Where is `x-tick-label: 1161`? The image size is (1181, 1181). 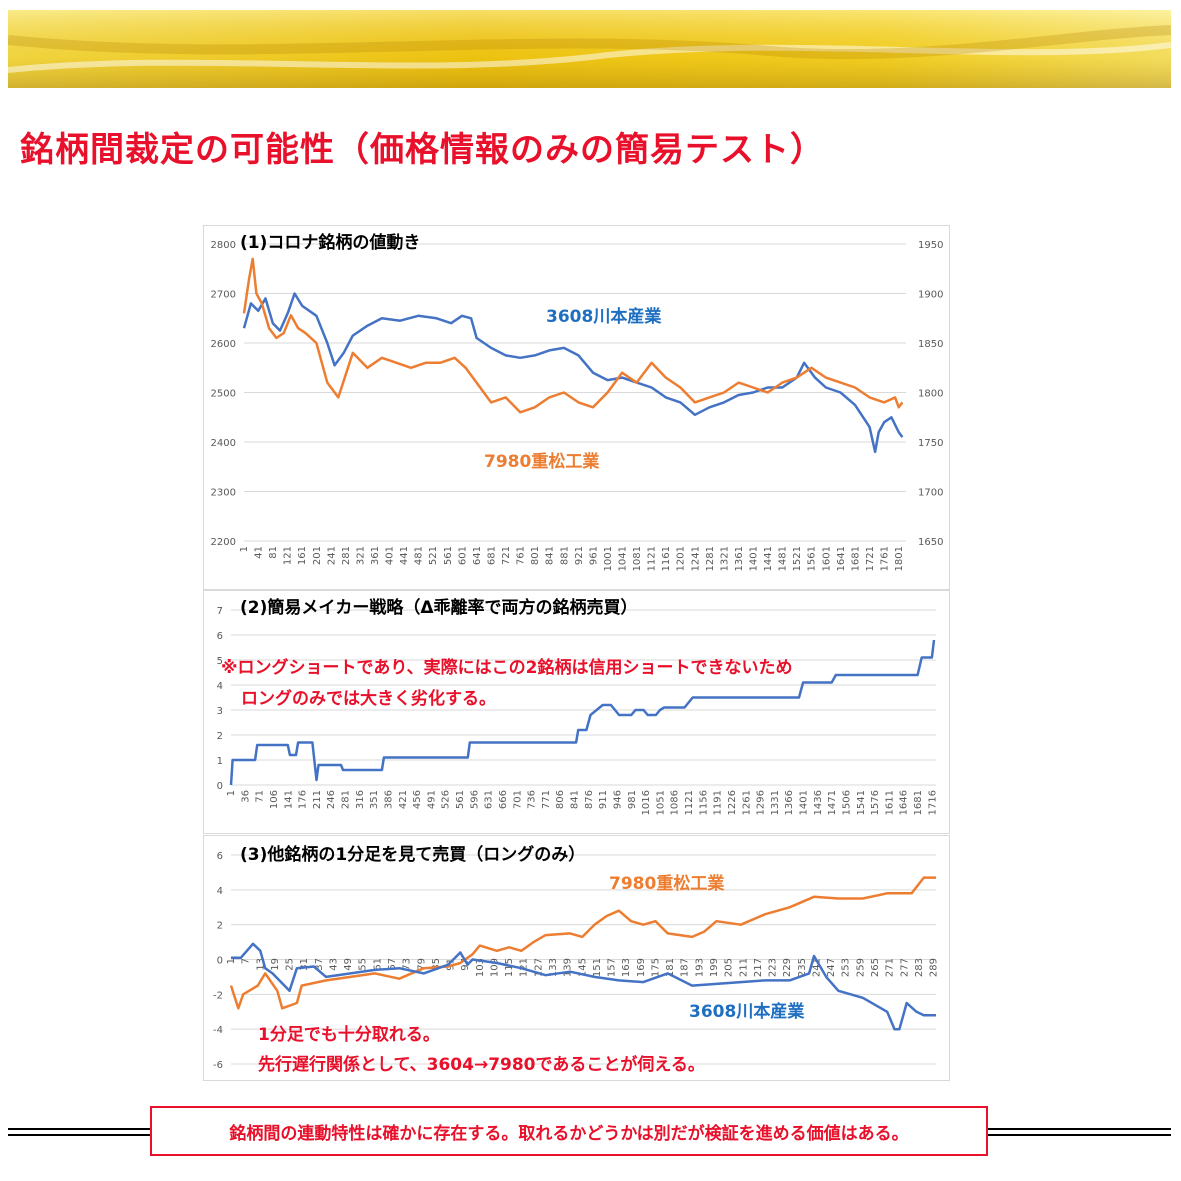
x-tick-label: 1161 is located at coordinates (666, 558).